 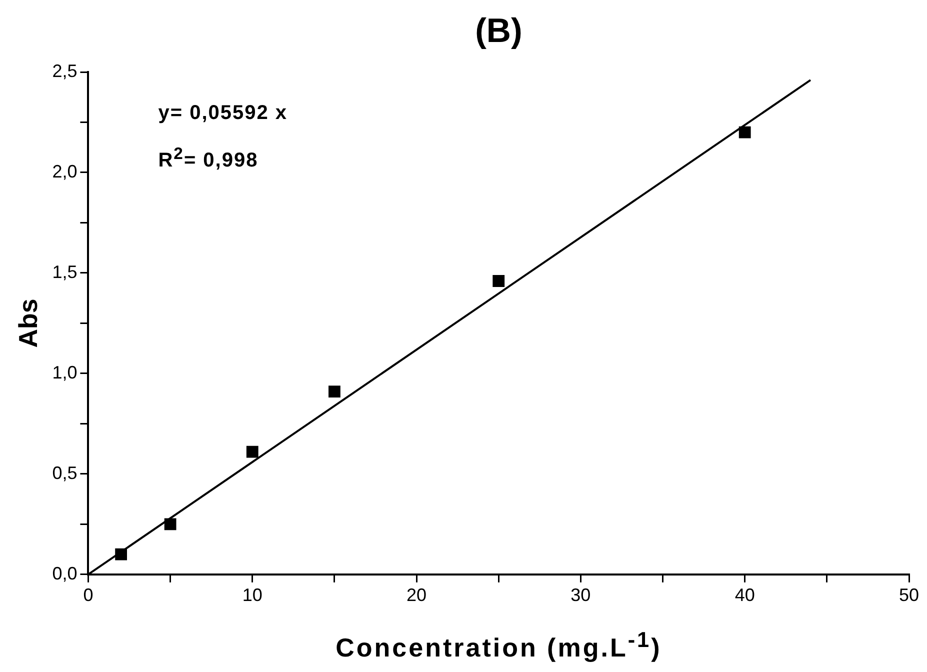 I want to click on x-tick-label: 30, so click(x=580, y=595).